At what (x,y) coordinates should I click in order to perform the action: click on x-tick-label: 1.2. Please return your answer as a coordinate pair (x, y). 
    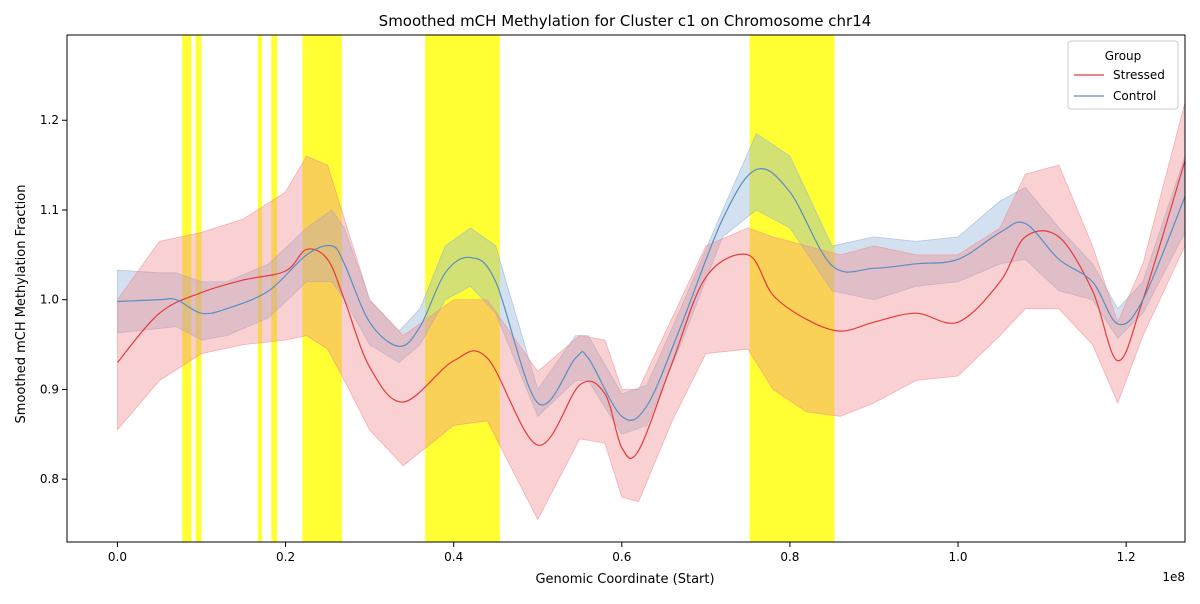
    Looking at the image, I should click on (1126, 557).